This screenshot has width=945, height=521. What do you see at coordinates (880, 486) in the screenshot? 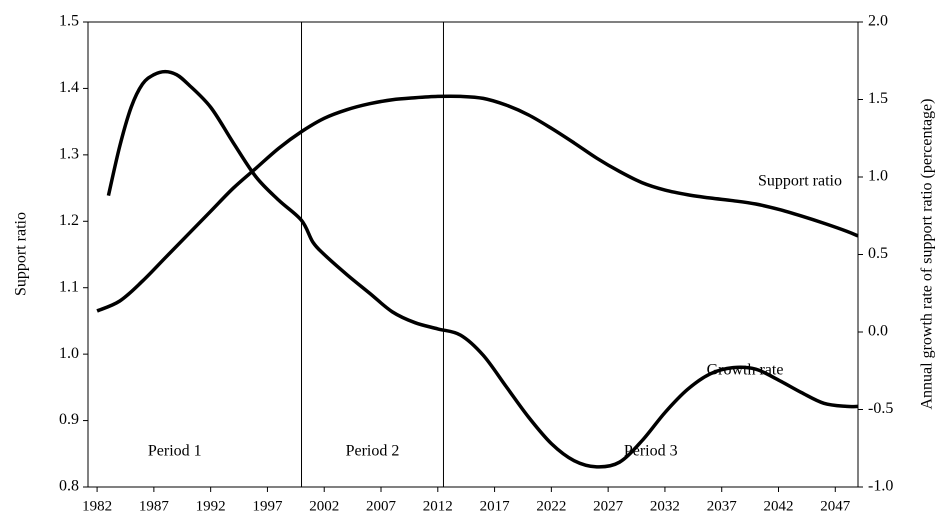
I see `y2-tick-label: -1.0` at bounding box center [880, 486].